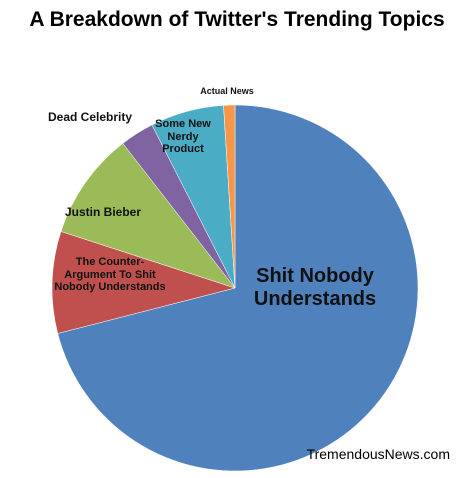 Image resolution: width=474 pixels, height=478 pixels. Describe the element at coordinates (103, 212) in the screenshot. I see `slice-label: Justin Bieber` at that location.